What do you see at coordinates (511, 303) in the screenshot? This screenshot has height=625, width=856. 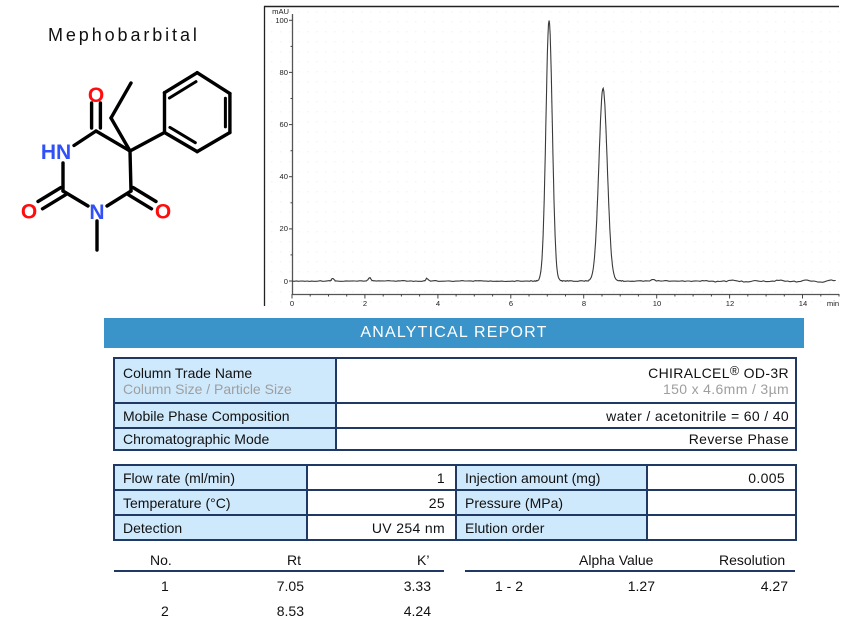 I see `svg-text: 6` at bounding box center [511, 303].